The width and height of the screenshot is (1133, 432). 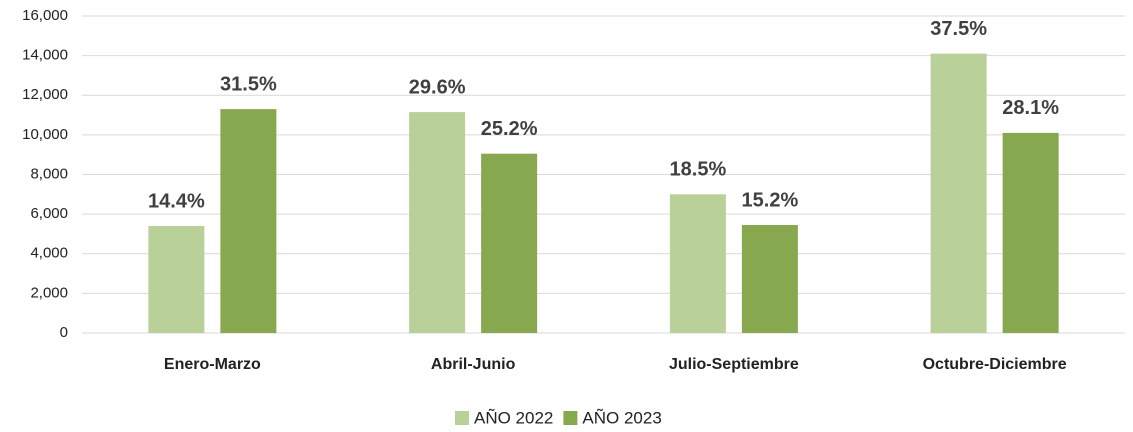 What do you see at coordinates (437, 87) in the screenshot?
I see `bar-annotation: 29.6%` at bounding box center [437, 87].